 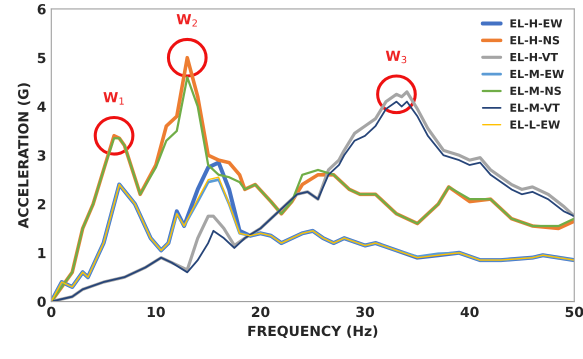 What do you see at coordinates (42, 9) in the screenshot?
I see `y-tick-label: 6` at bounding box center [42, 9].